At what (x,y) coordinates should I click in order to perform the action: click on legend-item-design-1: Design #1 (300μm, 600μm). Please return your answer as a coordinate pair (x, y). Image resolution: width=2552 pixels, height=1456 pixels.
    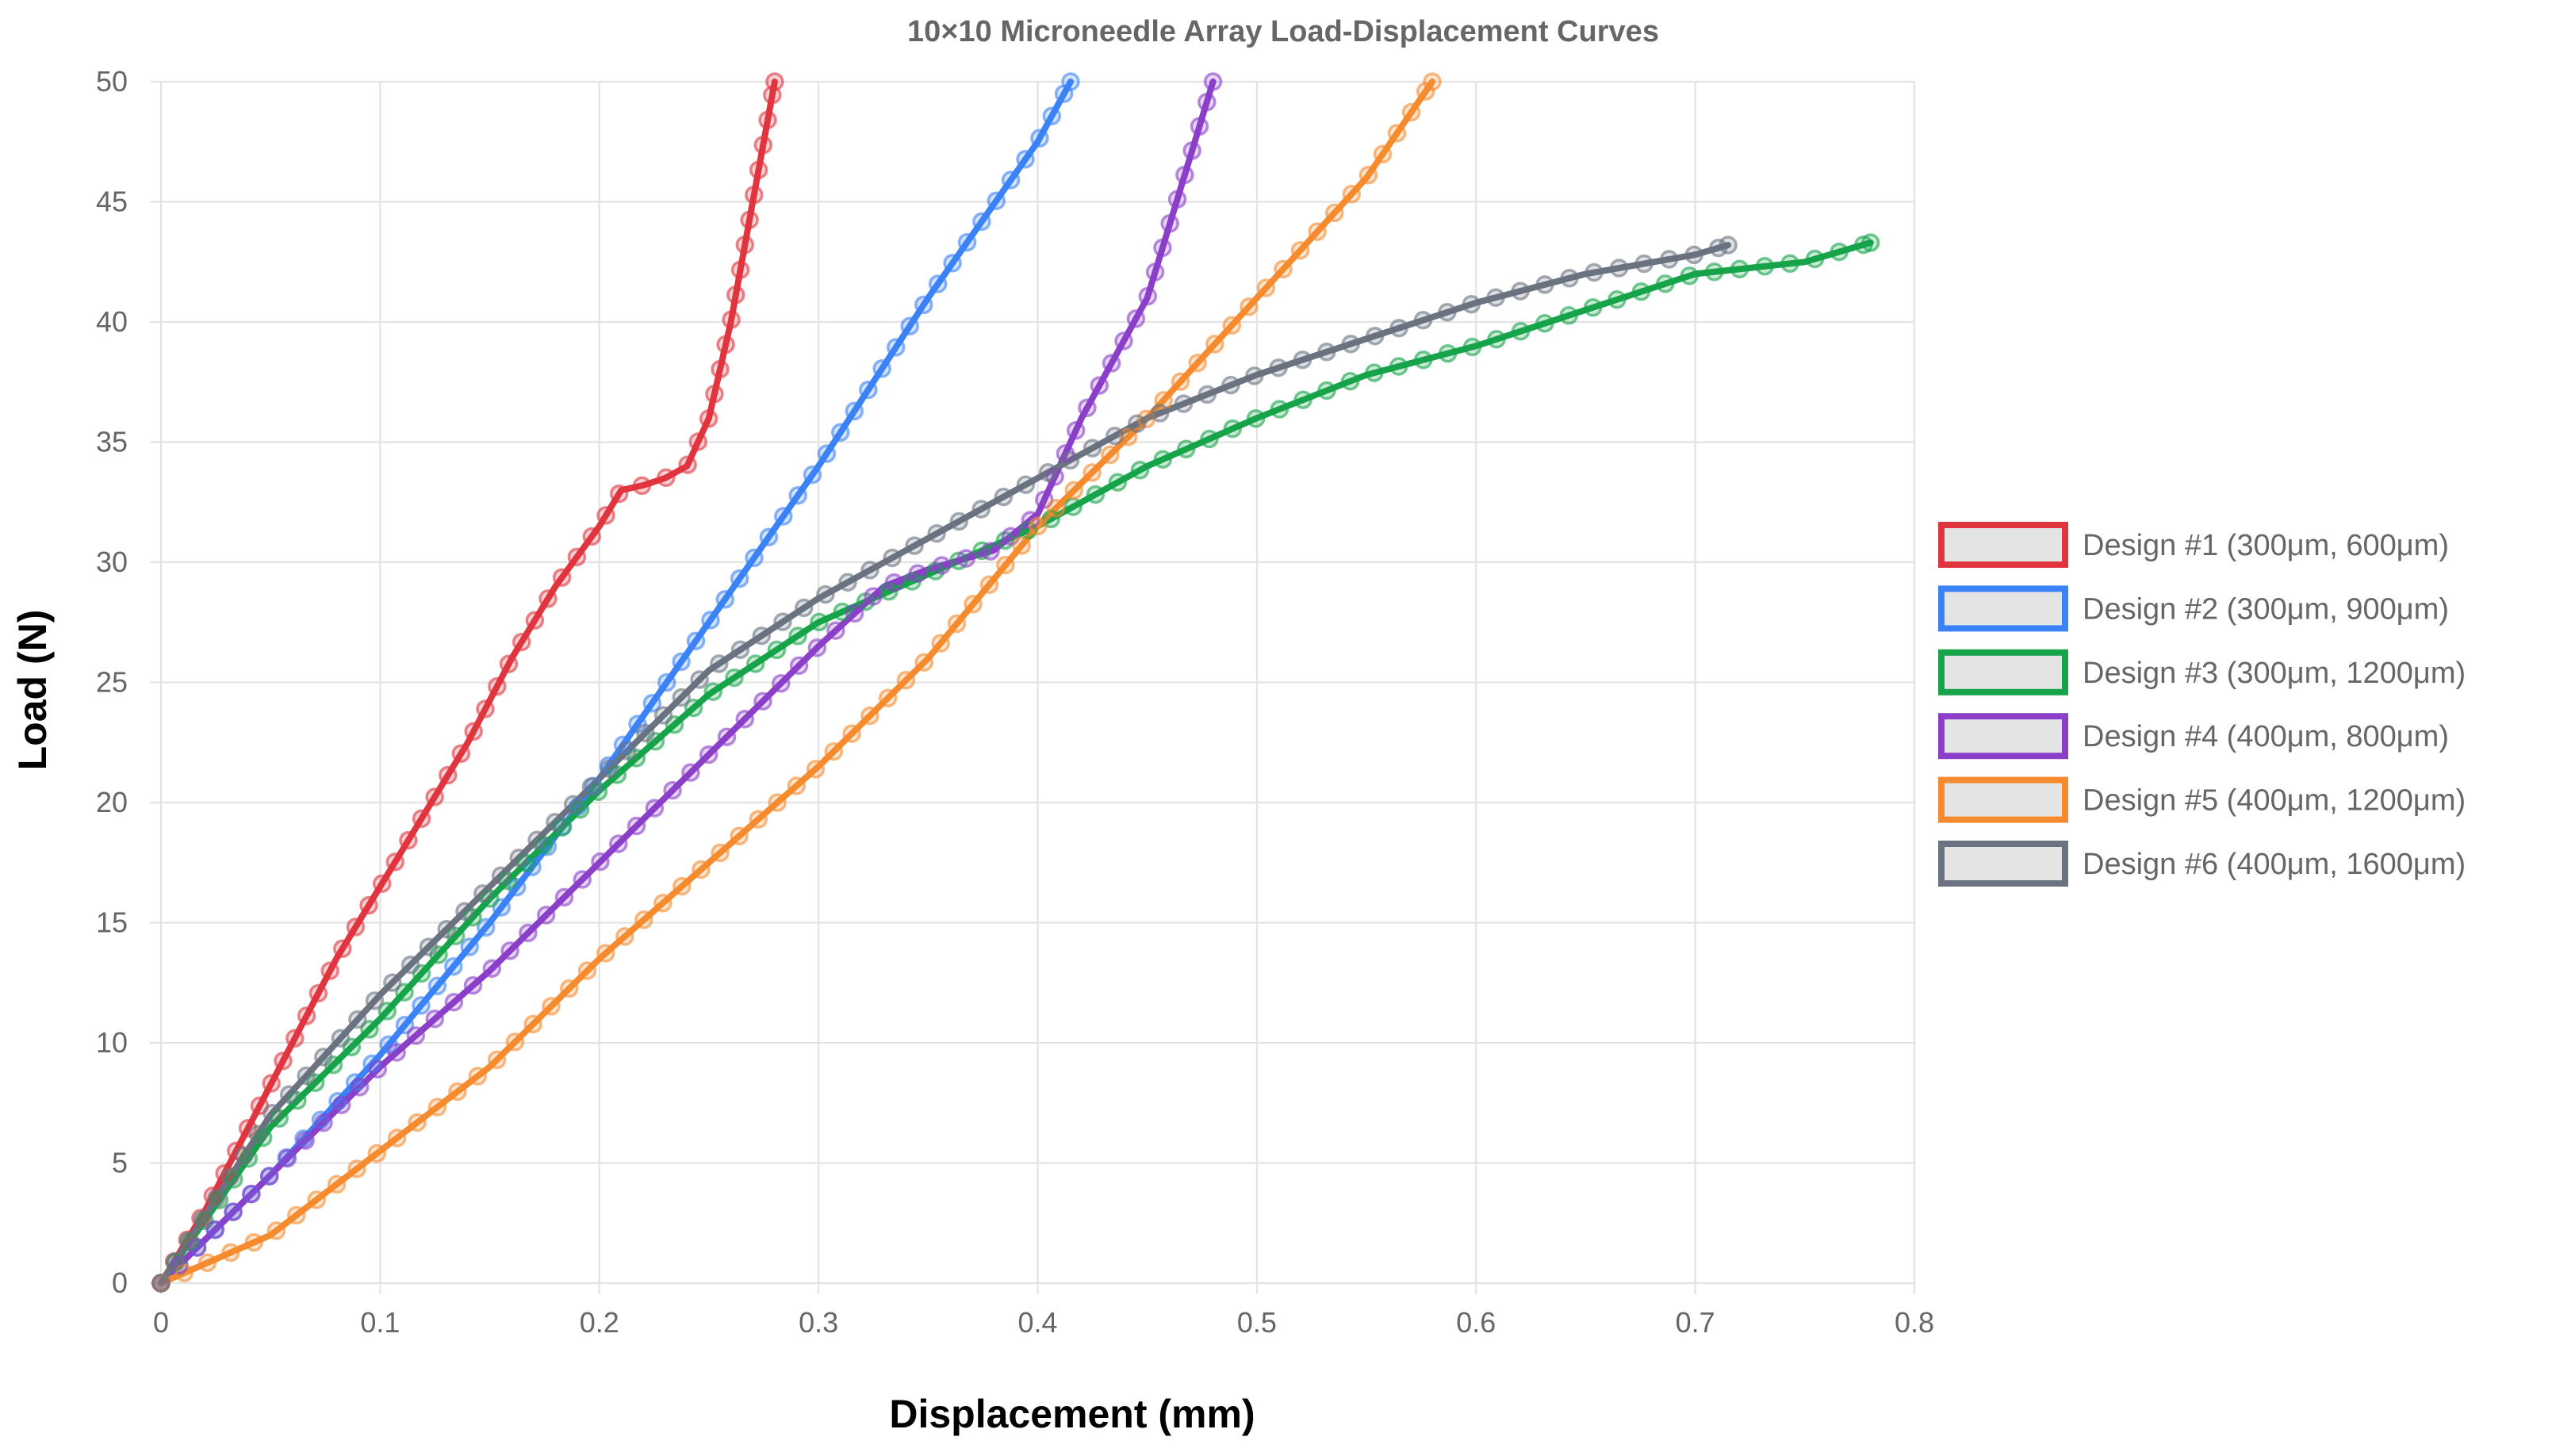
    Looking at the image, I should click on (2193, 545).